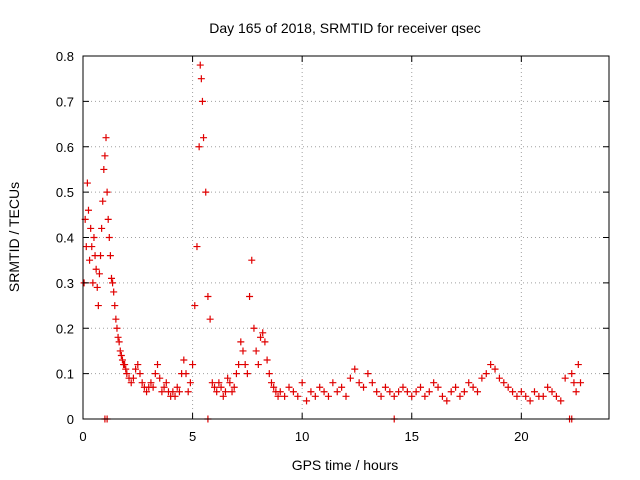  What do you see at coordinates (65, 374) in the screenshot?
I see `y-tick-label: 0.1` at bounding box center [65, 374].